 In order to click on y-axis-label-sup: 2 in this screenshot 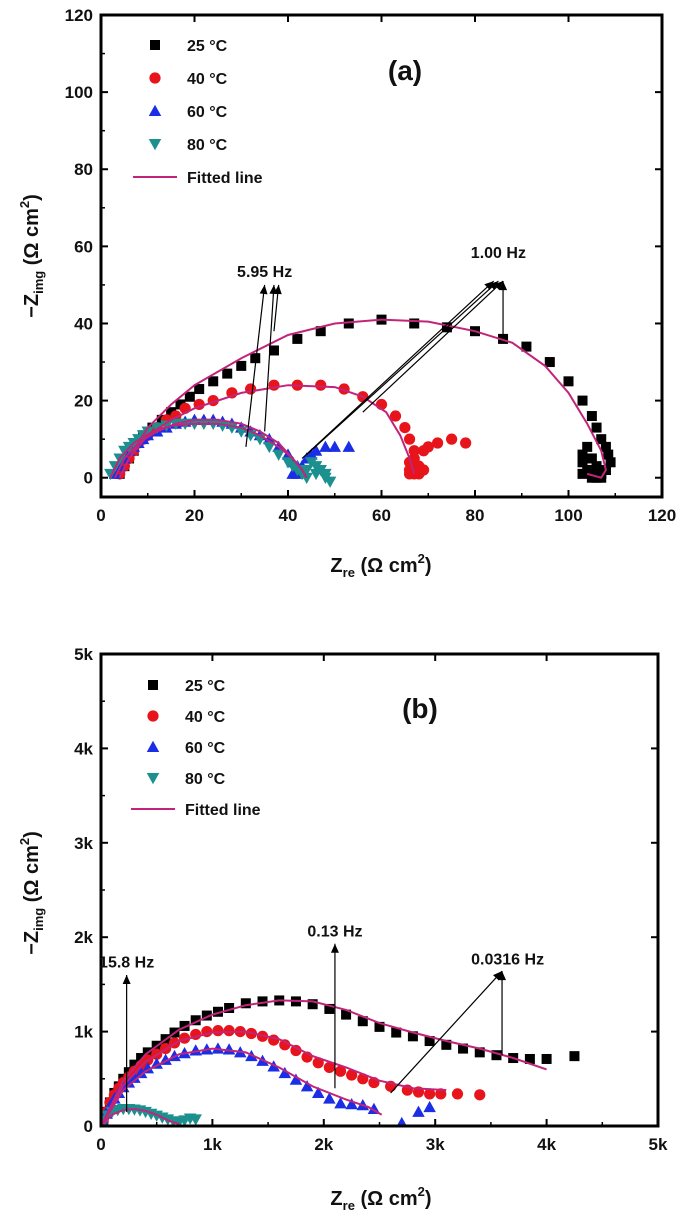, I will do `click(24, 841)`.